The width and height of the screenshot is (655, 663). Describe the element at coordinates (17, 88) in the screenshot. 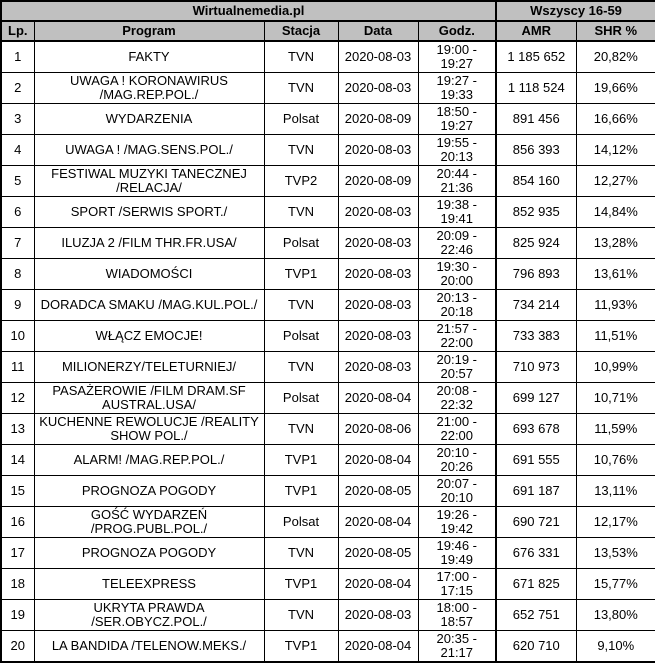

I see `row-number-cell: 2` at that location.